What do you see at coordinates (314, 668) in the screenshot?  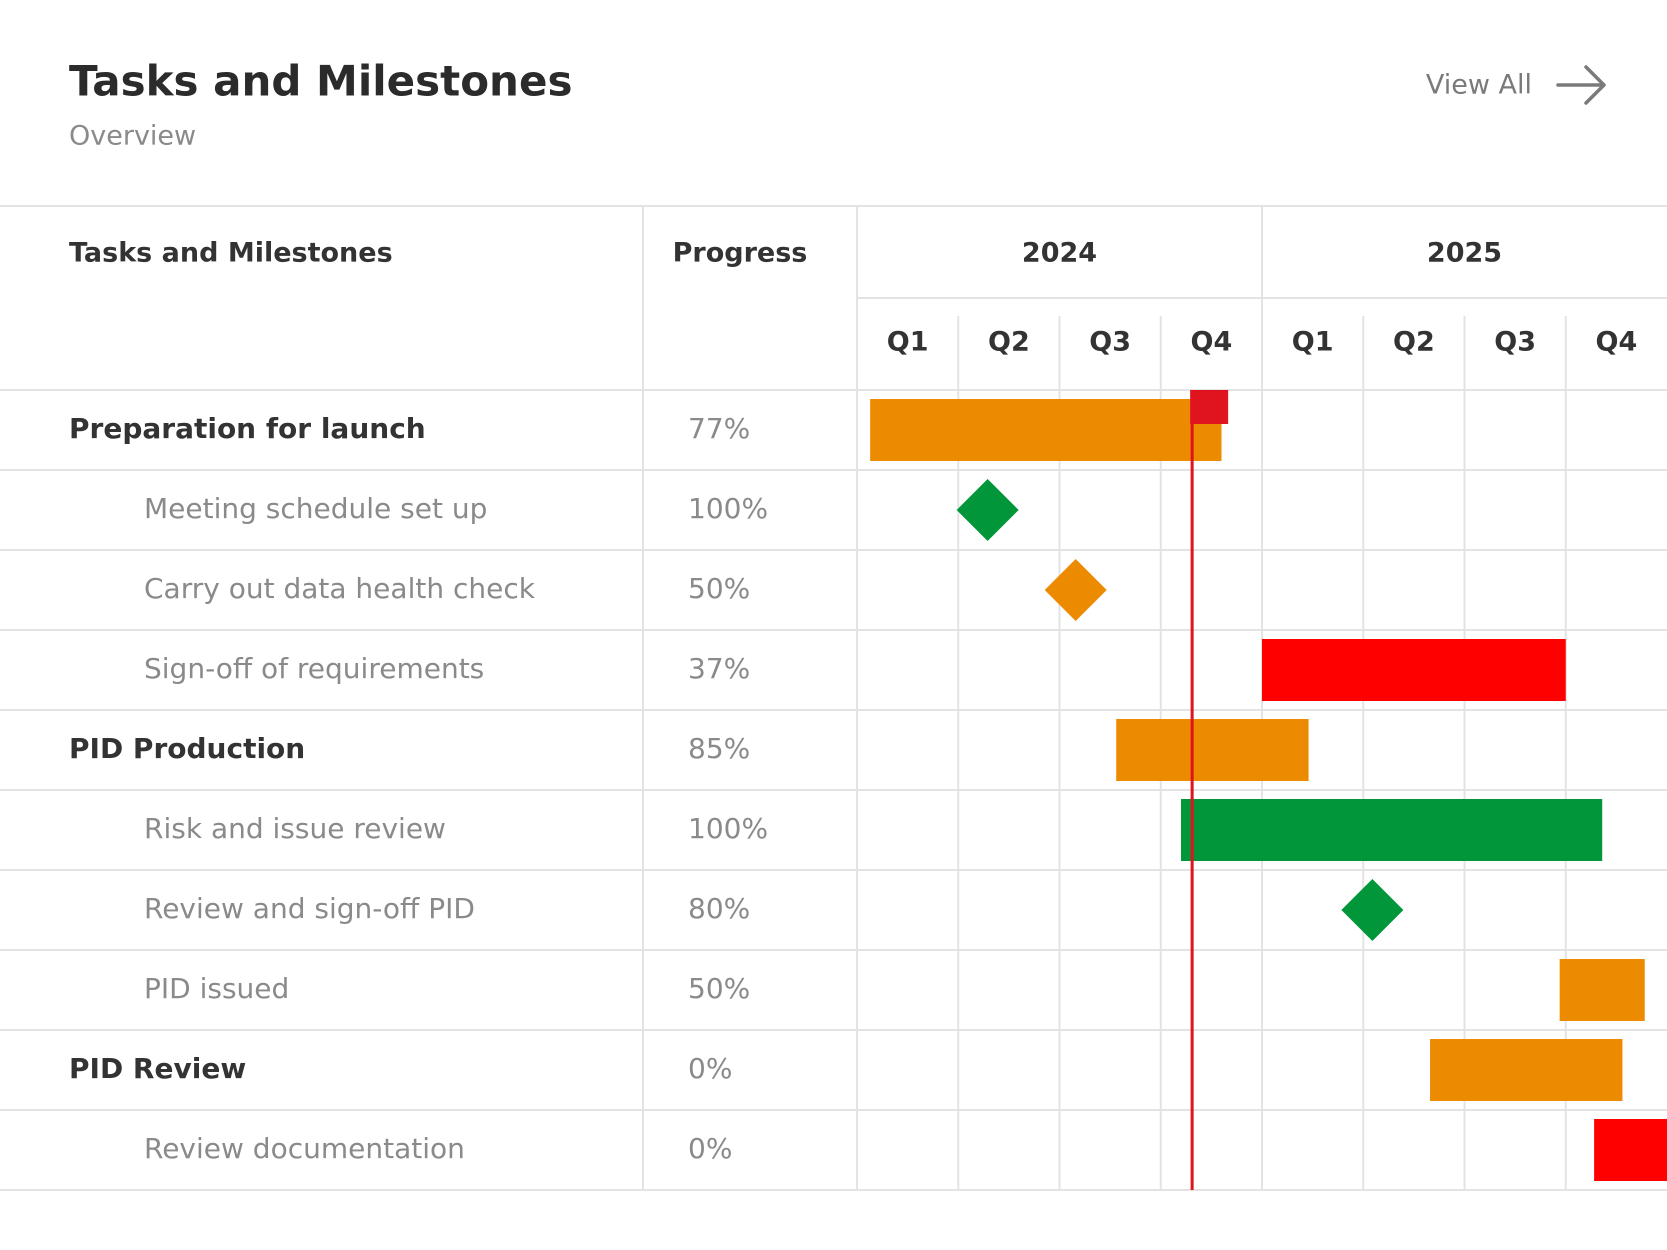 I see `task-name: Sign-off of requirements` at bounding box center [314, 668].